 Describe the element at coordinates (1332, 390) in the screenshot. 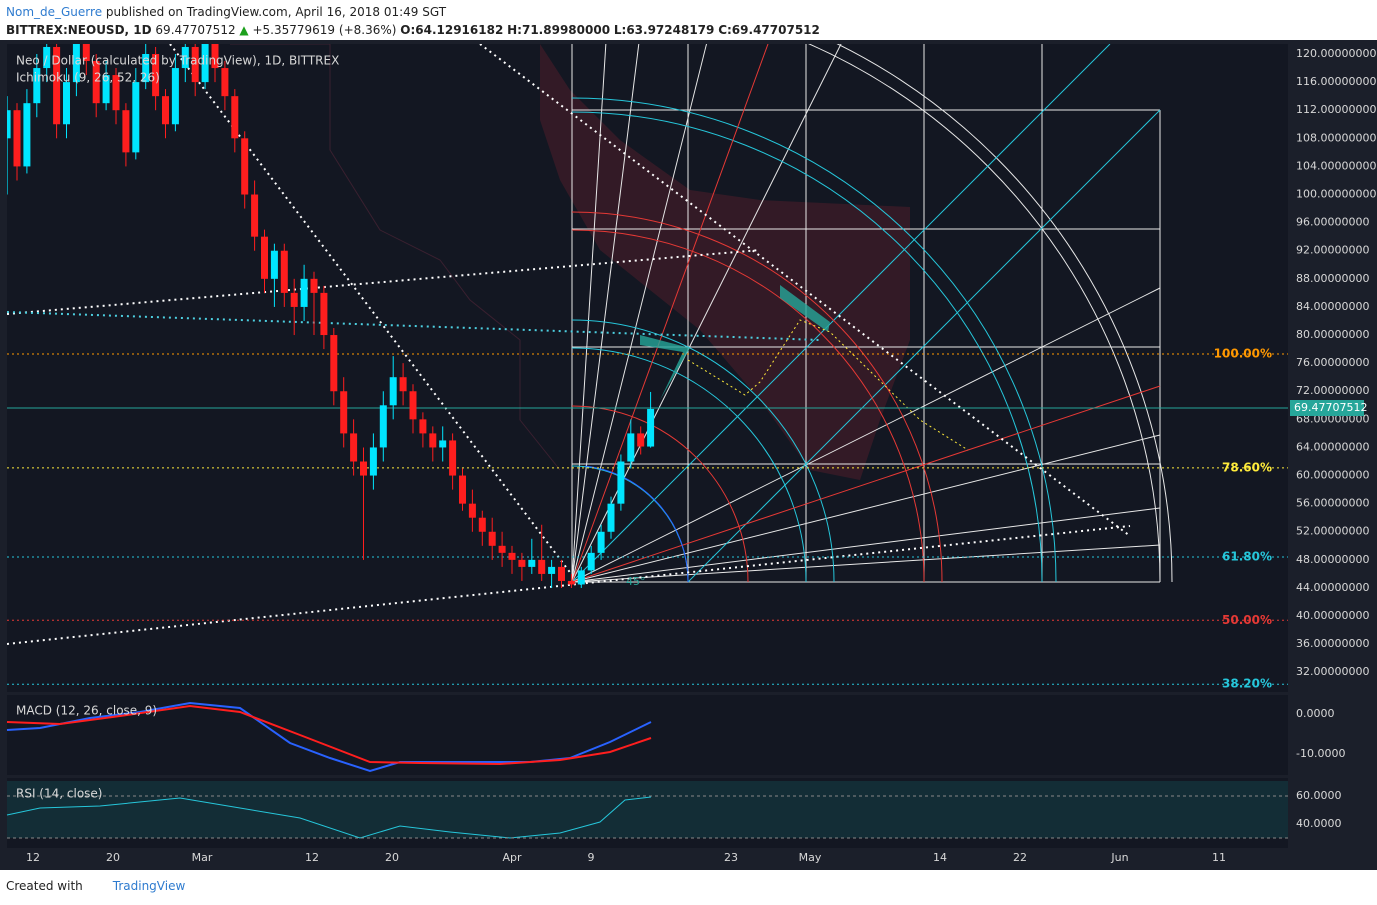

I see `price-label: 72.00000000` at that location.